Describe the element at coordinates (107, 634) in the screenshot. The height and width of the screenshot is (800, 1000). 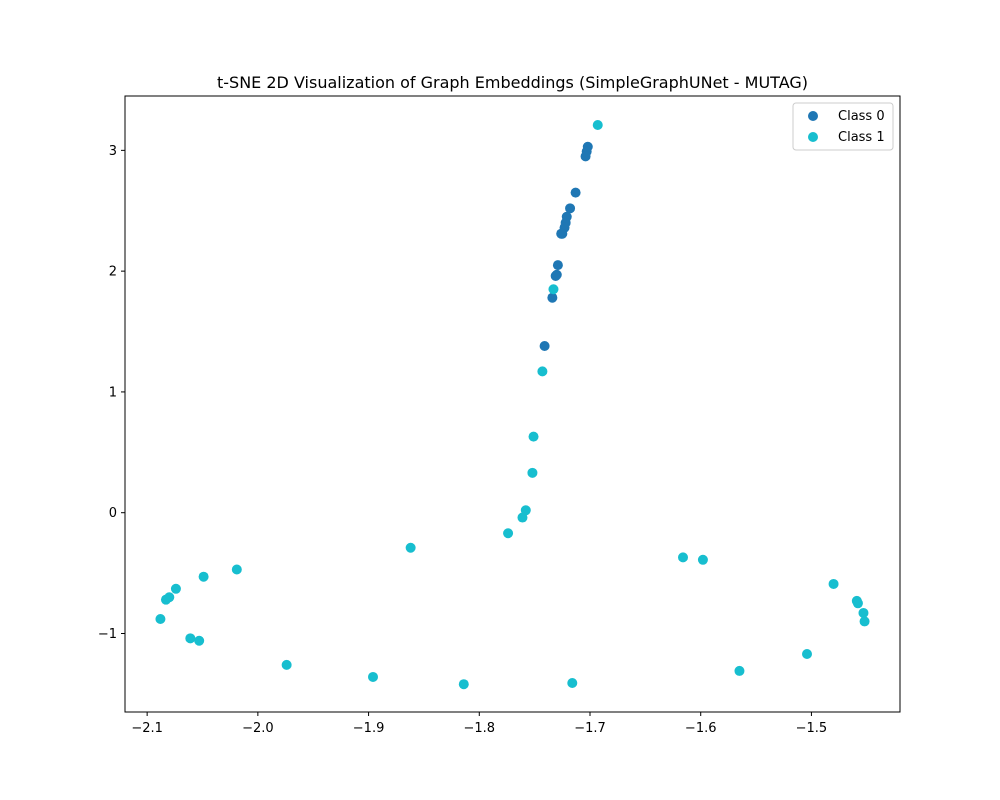
I see `y-tick-label: −1` at that location.